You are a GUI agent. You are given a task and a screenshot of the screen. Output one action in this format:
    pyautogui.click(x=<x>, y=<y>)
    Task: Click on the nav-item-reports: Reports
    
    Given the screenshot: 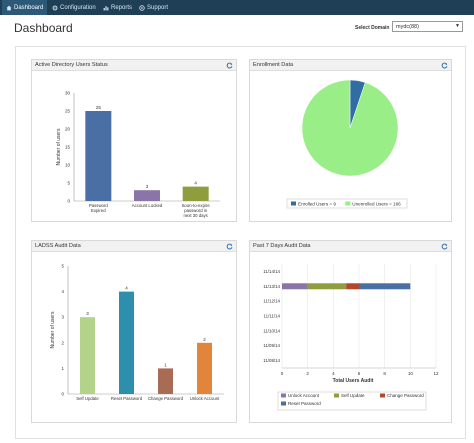 What is the action you would take?
    pyautogui.click(x=117, y=7)
    